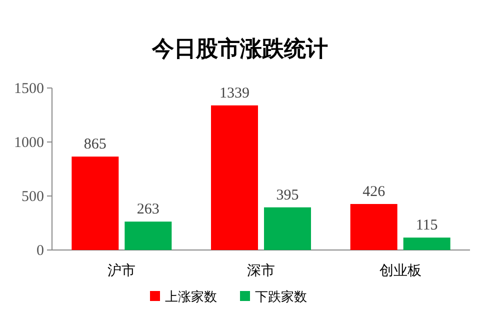 Image resolution: width=479 pixels, height=331 pixels. Describe the element at coordinates (29, 143) in the screenshot. I see `y-tick-label: 1000` at that location.